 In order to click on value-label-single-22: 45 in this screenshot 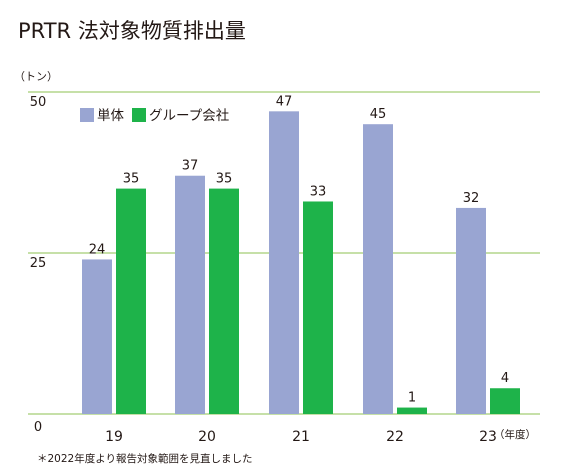, I will do `click(378, 114)`.